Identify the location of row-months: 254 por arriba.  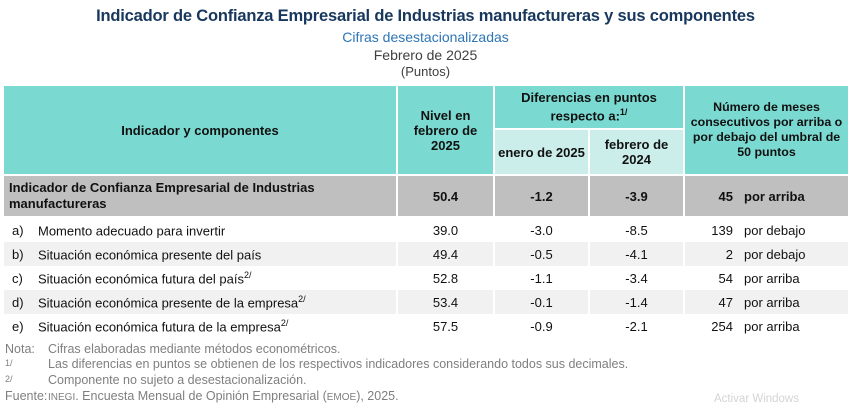
(766, 326).